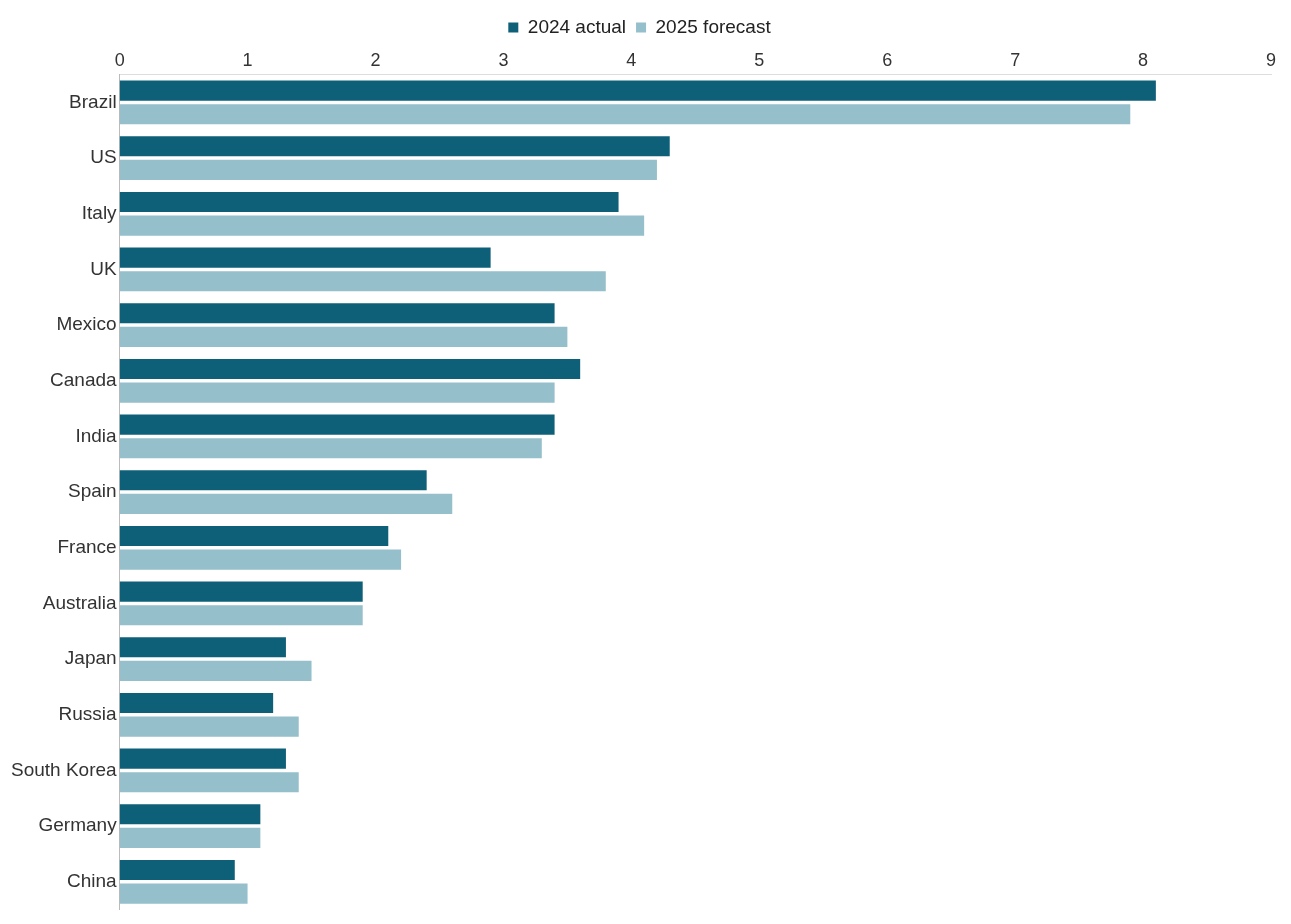  I want to click on legend-label: 2025 forecast, so click(713, 26).